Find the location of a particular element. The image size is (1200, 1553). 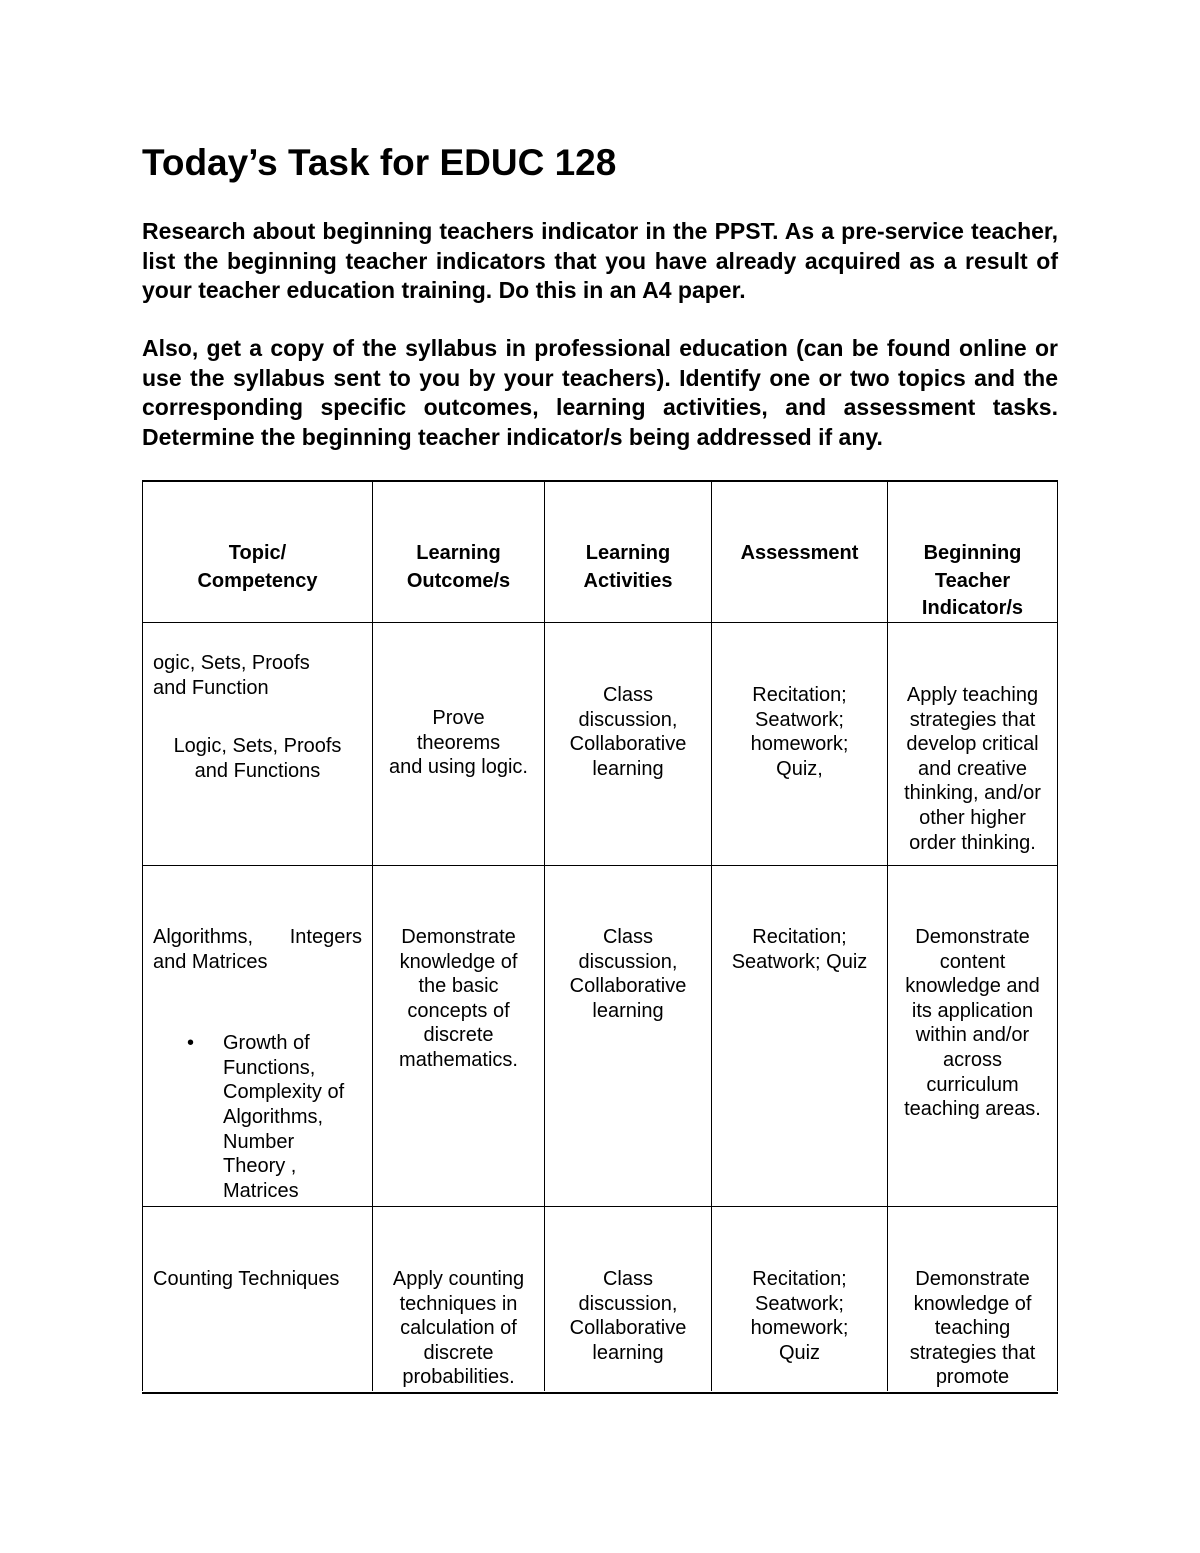

cell-topic: Counting Techniques is located at coordinates (257, 1299).